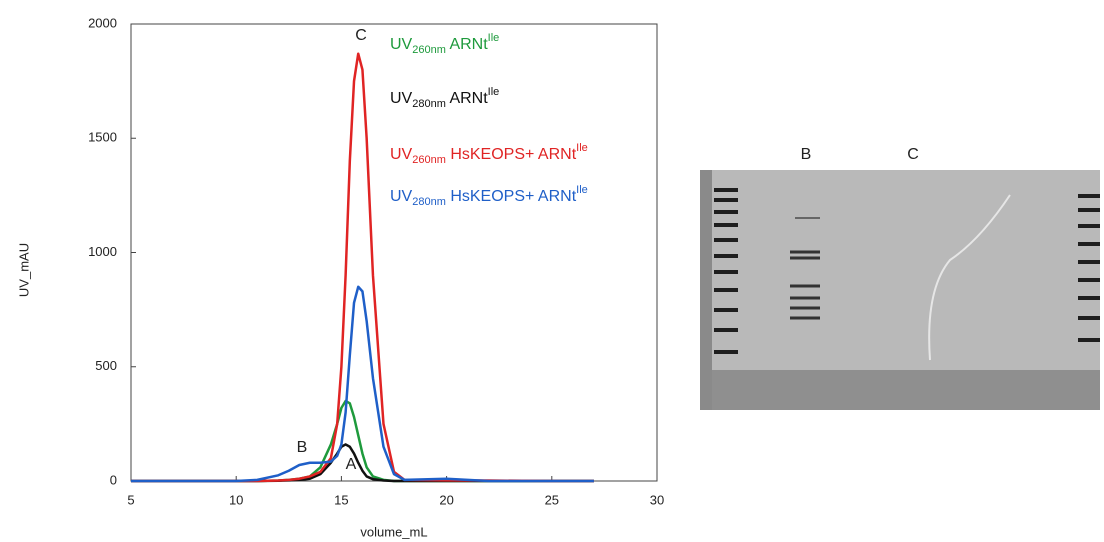 This screenshot has height=542, width=1104. What do you see at coordinates (341, 499) in the screenshot?
I see `x-tick-label: 15` at bounding box center [341, 499].